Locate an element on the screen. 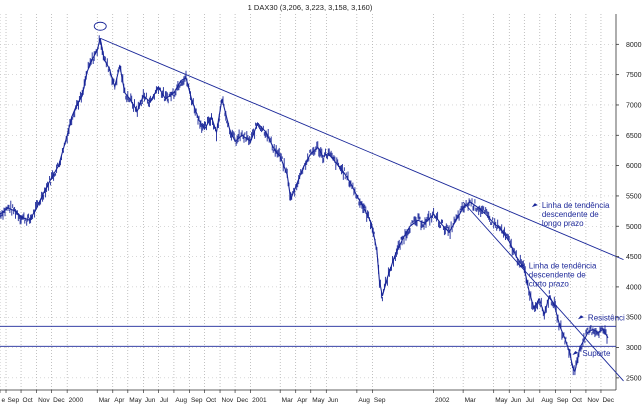 The height and width of the screenshot is (405, 644). y-tick-label: 5500 is located at coordinates (634, 196).